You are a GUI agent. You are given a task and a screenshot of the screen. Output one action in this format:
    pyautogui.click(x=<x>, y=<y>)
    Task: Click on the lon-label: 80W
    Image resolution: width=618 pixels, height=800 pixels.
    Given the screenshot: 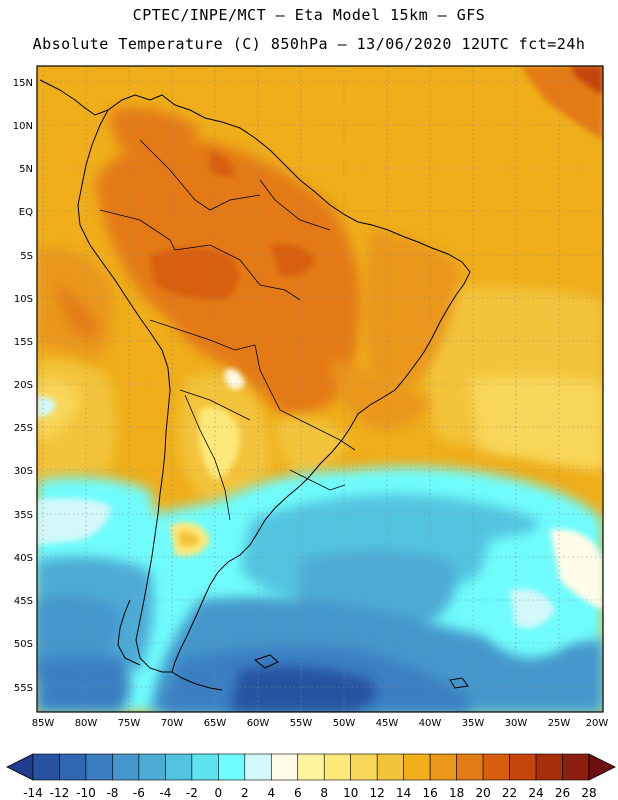 What is the action you would take?
    pyautogui.click(x=86, y=723)
    